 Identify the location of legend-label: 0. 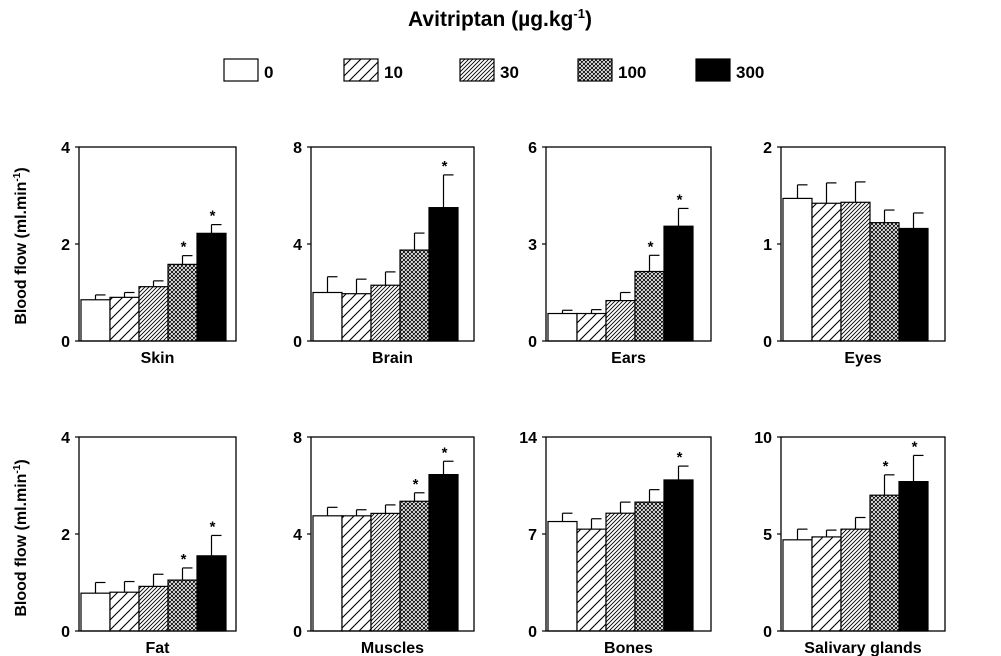
(268, 72).